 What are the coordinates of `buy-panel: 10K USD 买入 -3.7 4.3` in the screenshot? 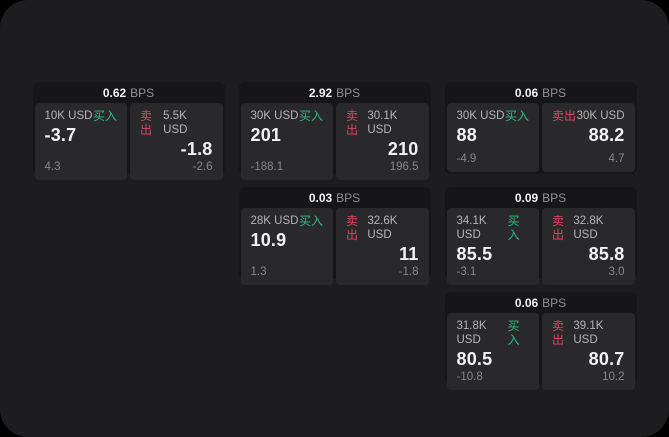 It's located at (80, 141).